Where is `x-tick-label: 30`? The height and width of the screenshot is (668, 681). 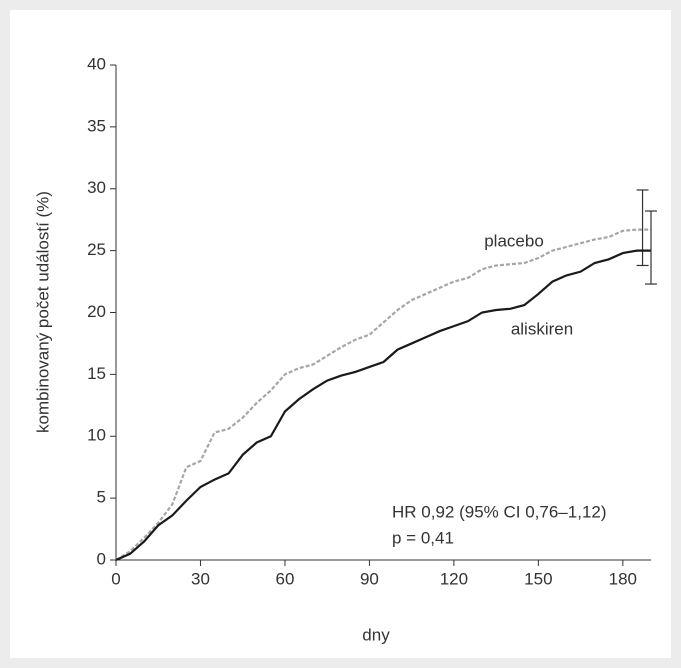
x-tick-label: 30 is located at coordinates (200, 578).